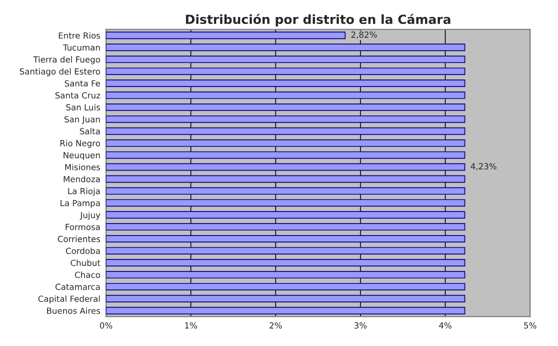 Image resolution: width=558 pixels, height=346 pixels. I want to click on y-tick-label: Santa Fe, so click(82, 83).